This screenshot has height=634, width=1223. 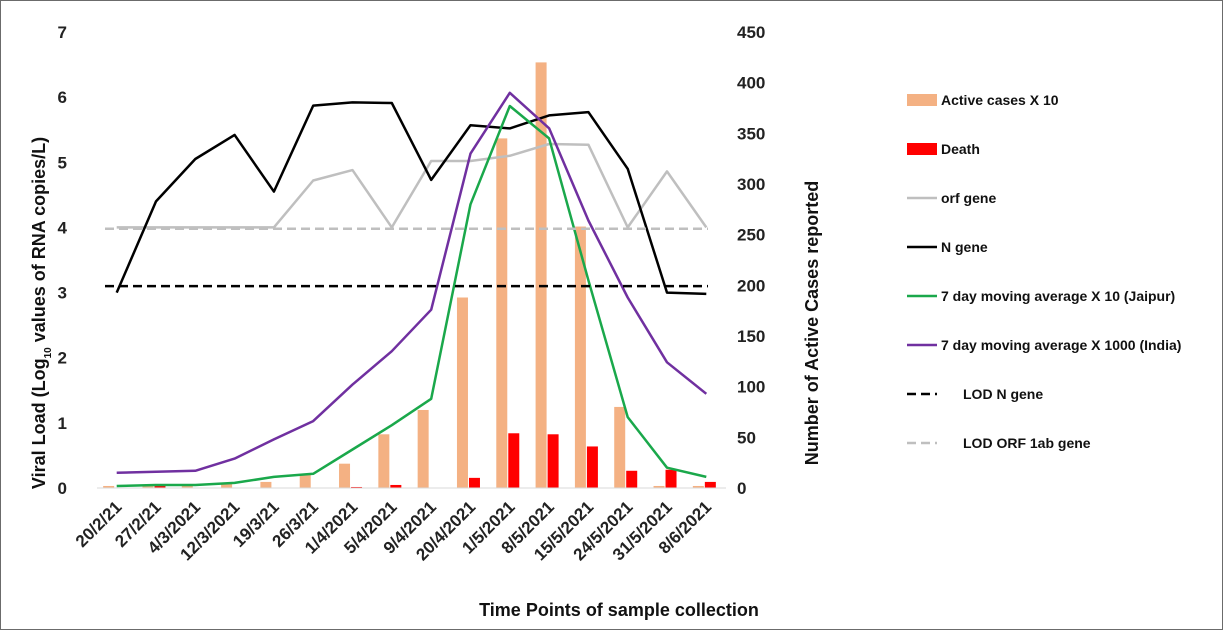 I want to click on orf-gene-line, so click(x=412, y=185).